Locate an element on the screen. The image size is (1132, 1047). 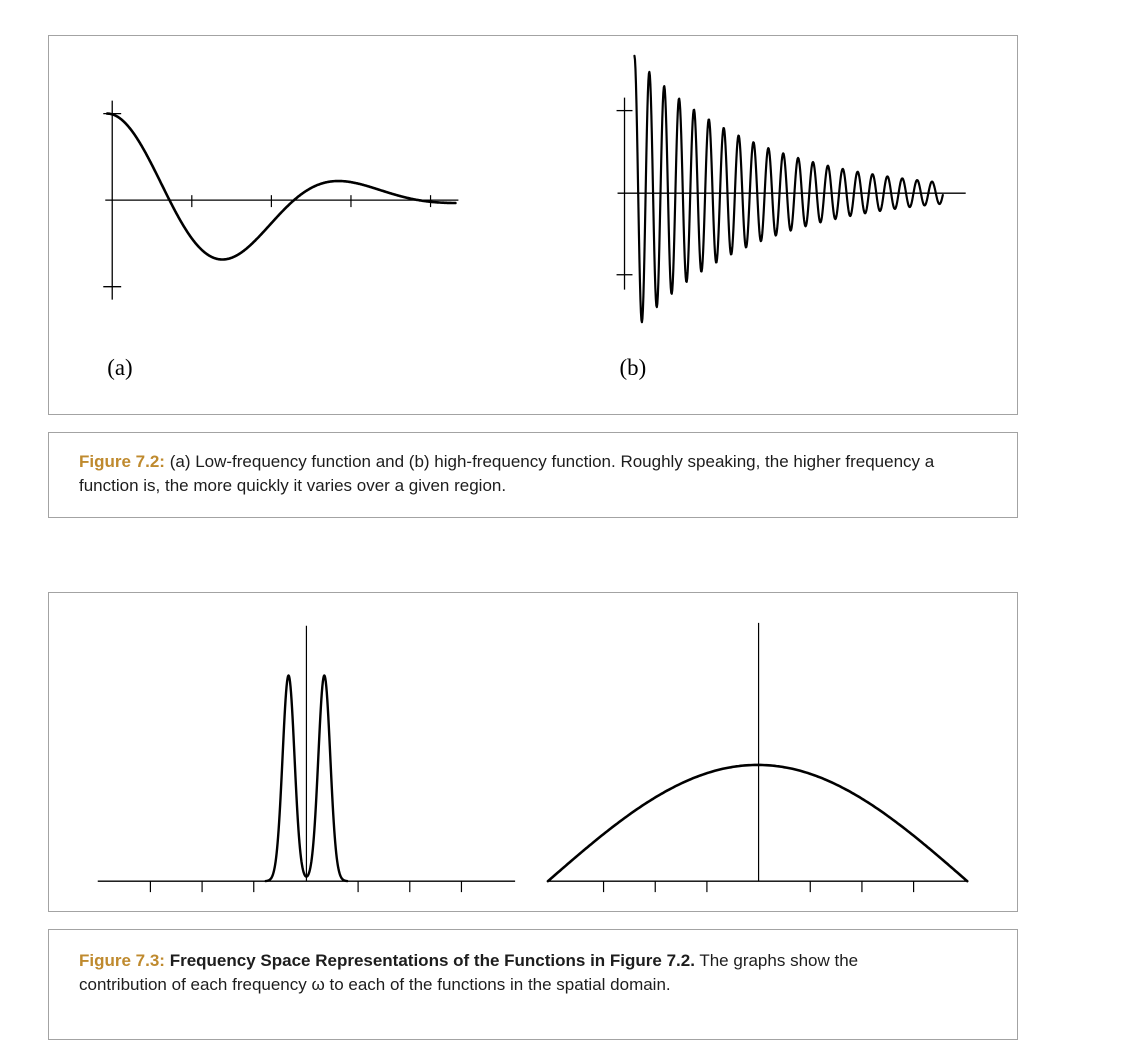
figure-7-3-caption-label: Figure 7.3: is located at coordinates (122, 960).